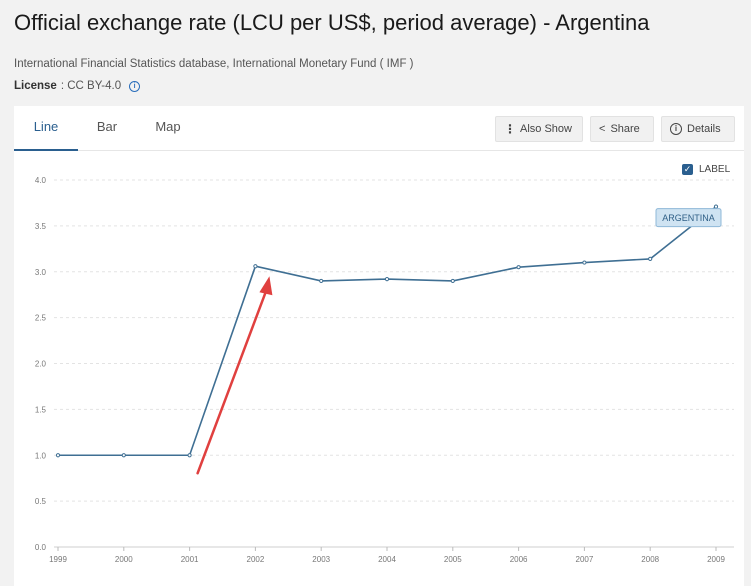 This screenshot has width=751, height=586. I want to click on label-toggle-text: LABEL, so click(715, 169).